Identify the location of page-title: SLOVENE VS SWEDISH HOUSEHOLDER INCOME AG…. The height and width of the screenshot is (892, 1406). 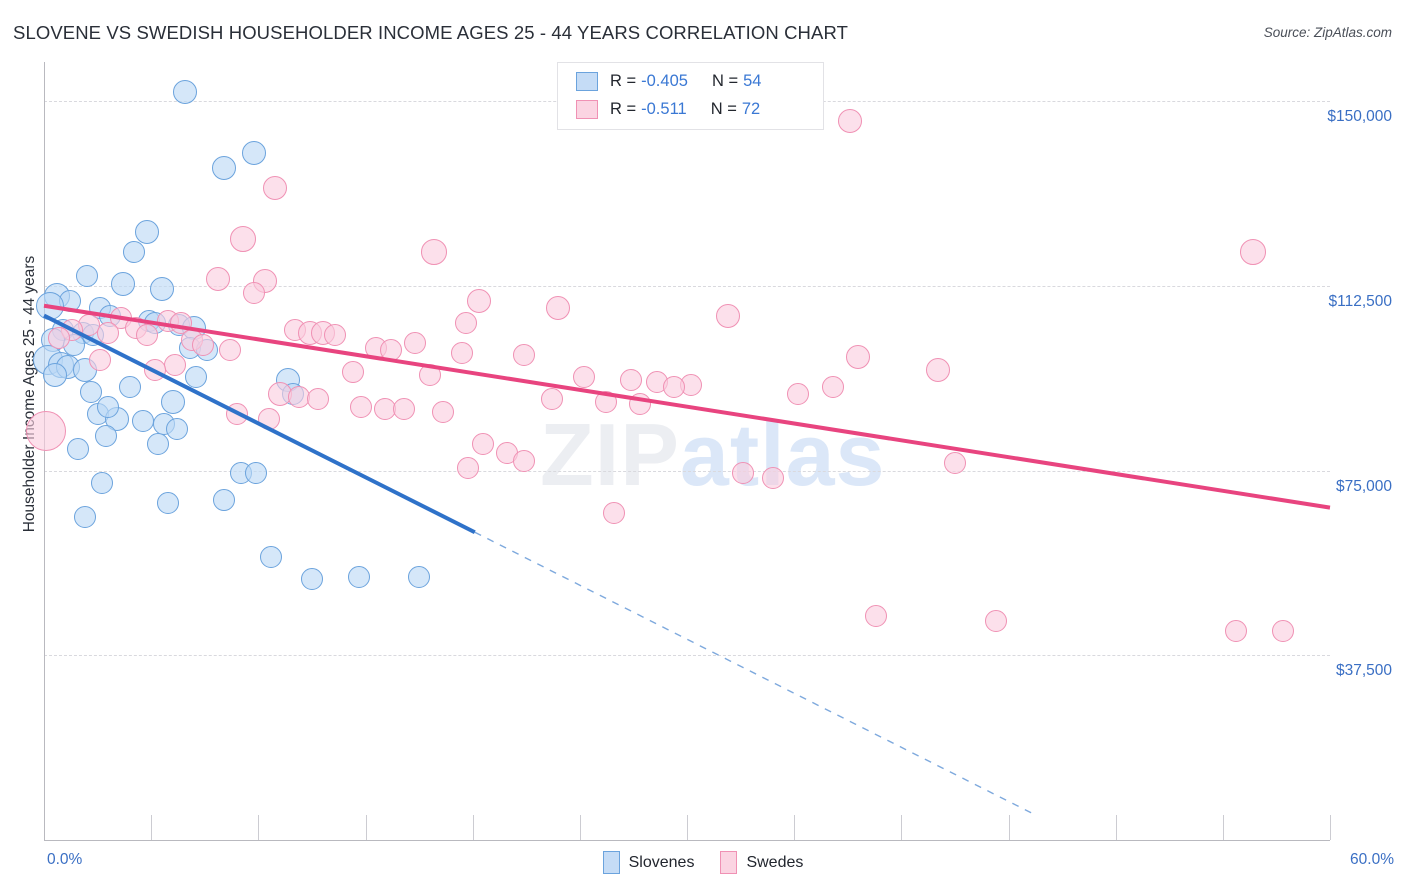
(430, 32).